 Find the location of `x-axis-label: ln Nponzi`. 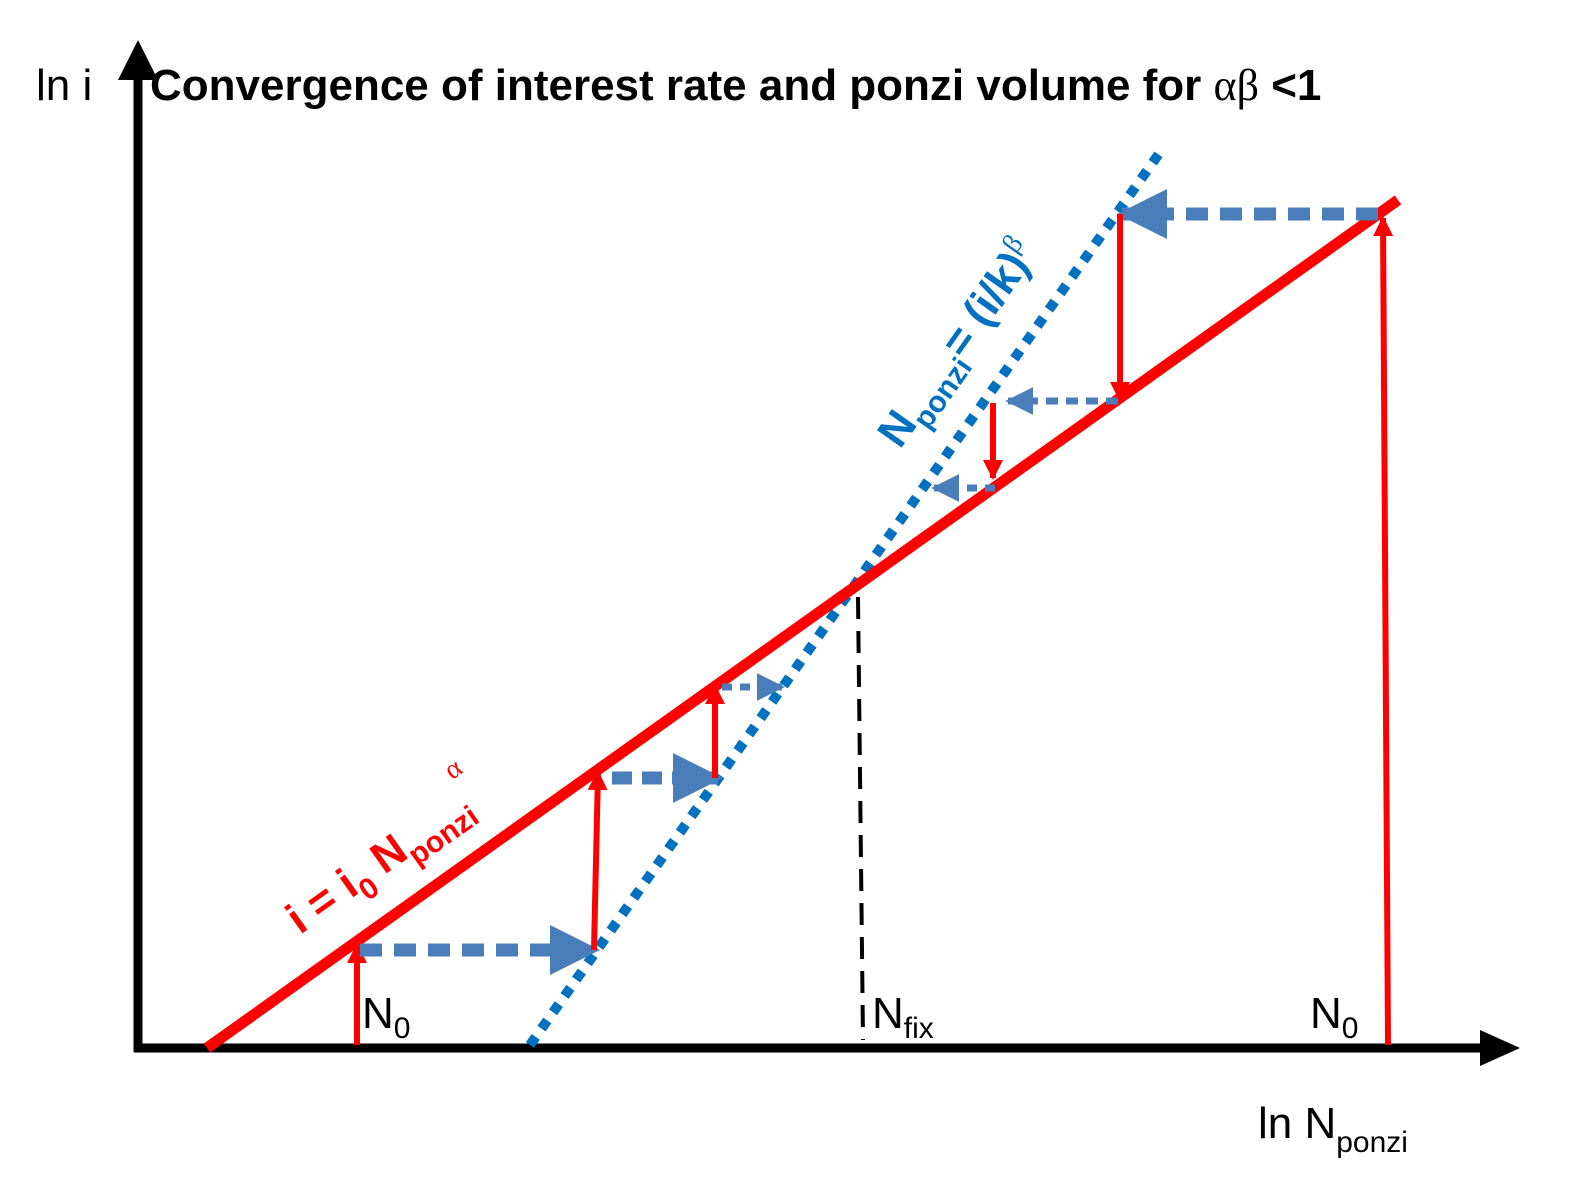

x-axis-label: ln Nponzi is located at coordinates (1333, 1129).